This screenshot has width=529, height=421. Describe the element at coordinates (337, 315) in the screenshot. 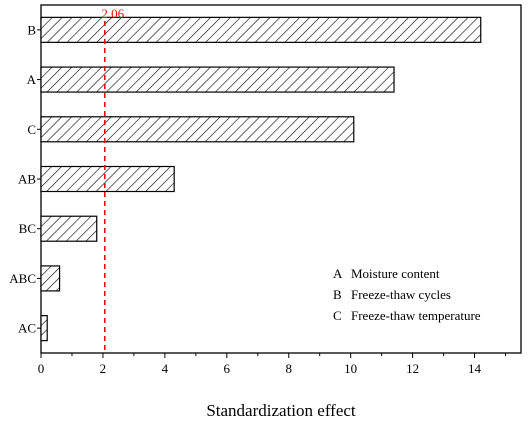

I see `legend-key-c: C` at that location.